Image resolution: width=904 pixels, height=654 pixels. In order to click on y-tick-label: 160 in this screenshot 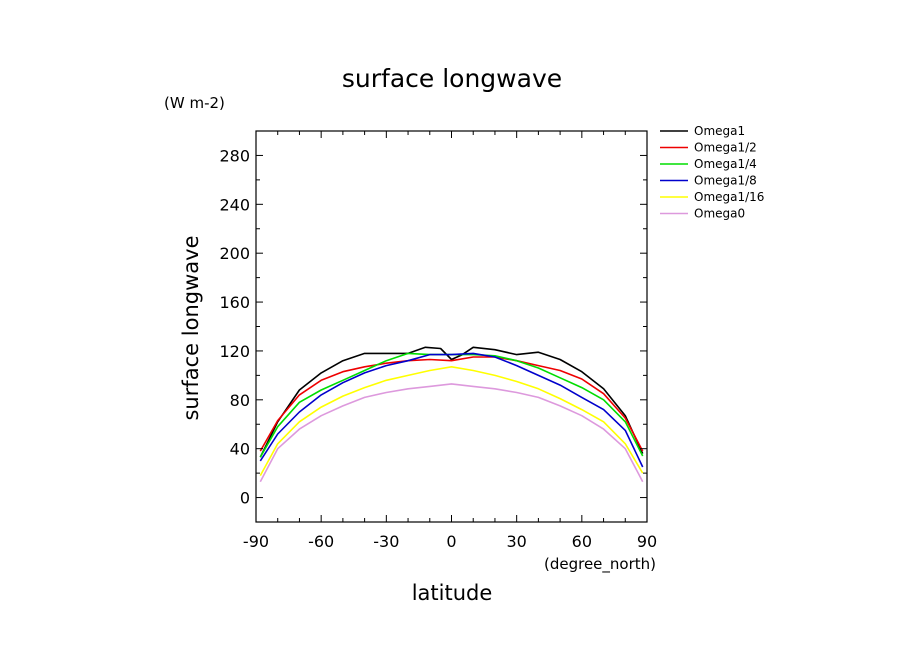, I will do `click(234, 302)`.